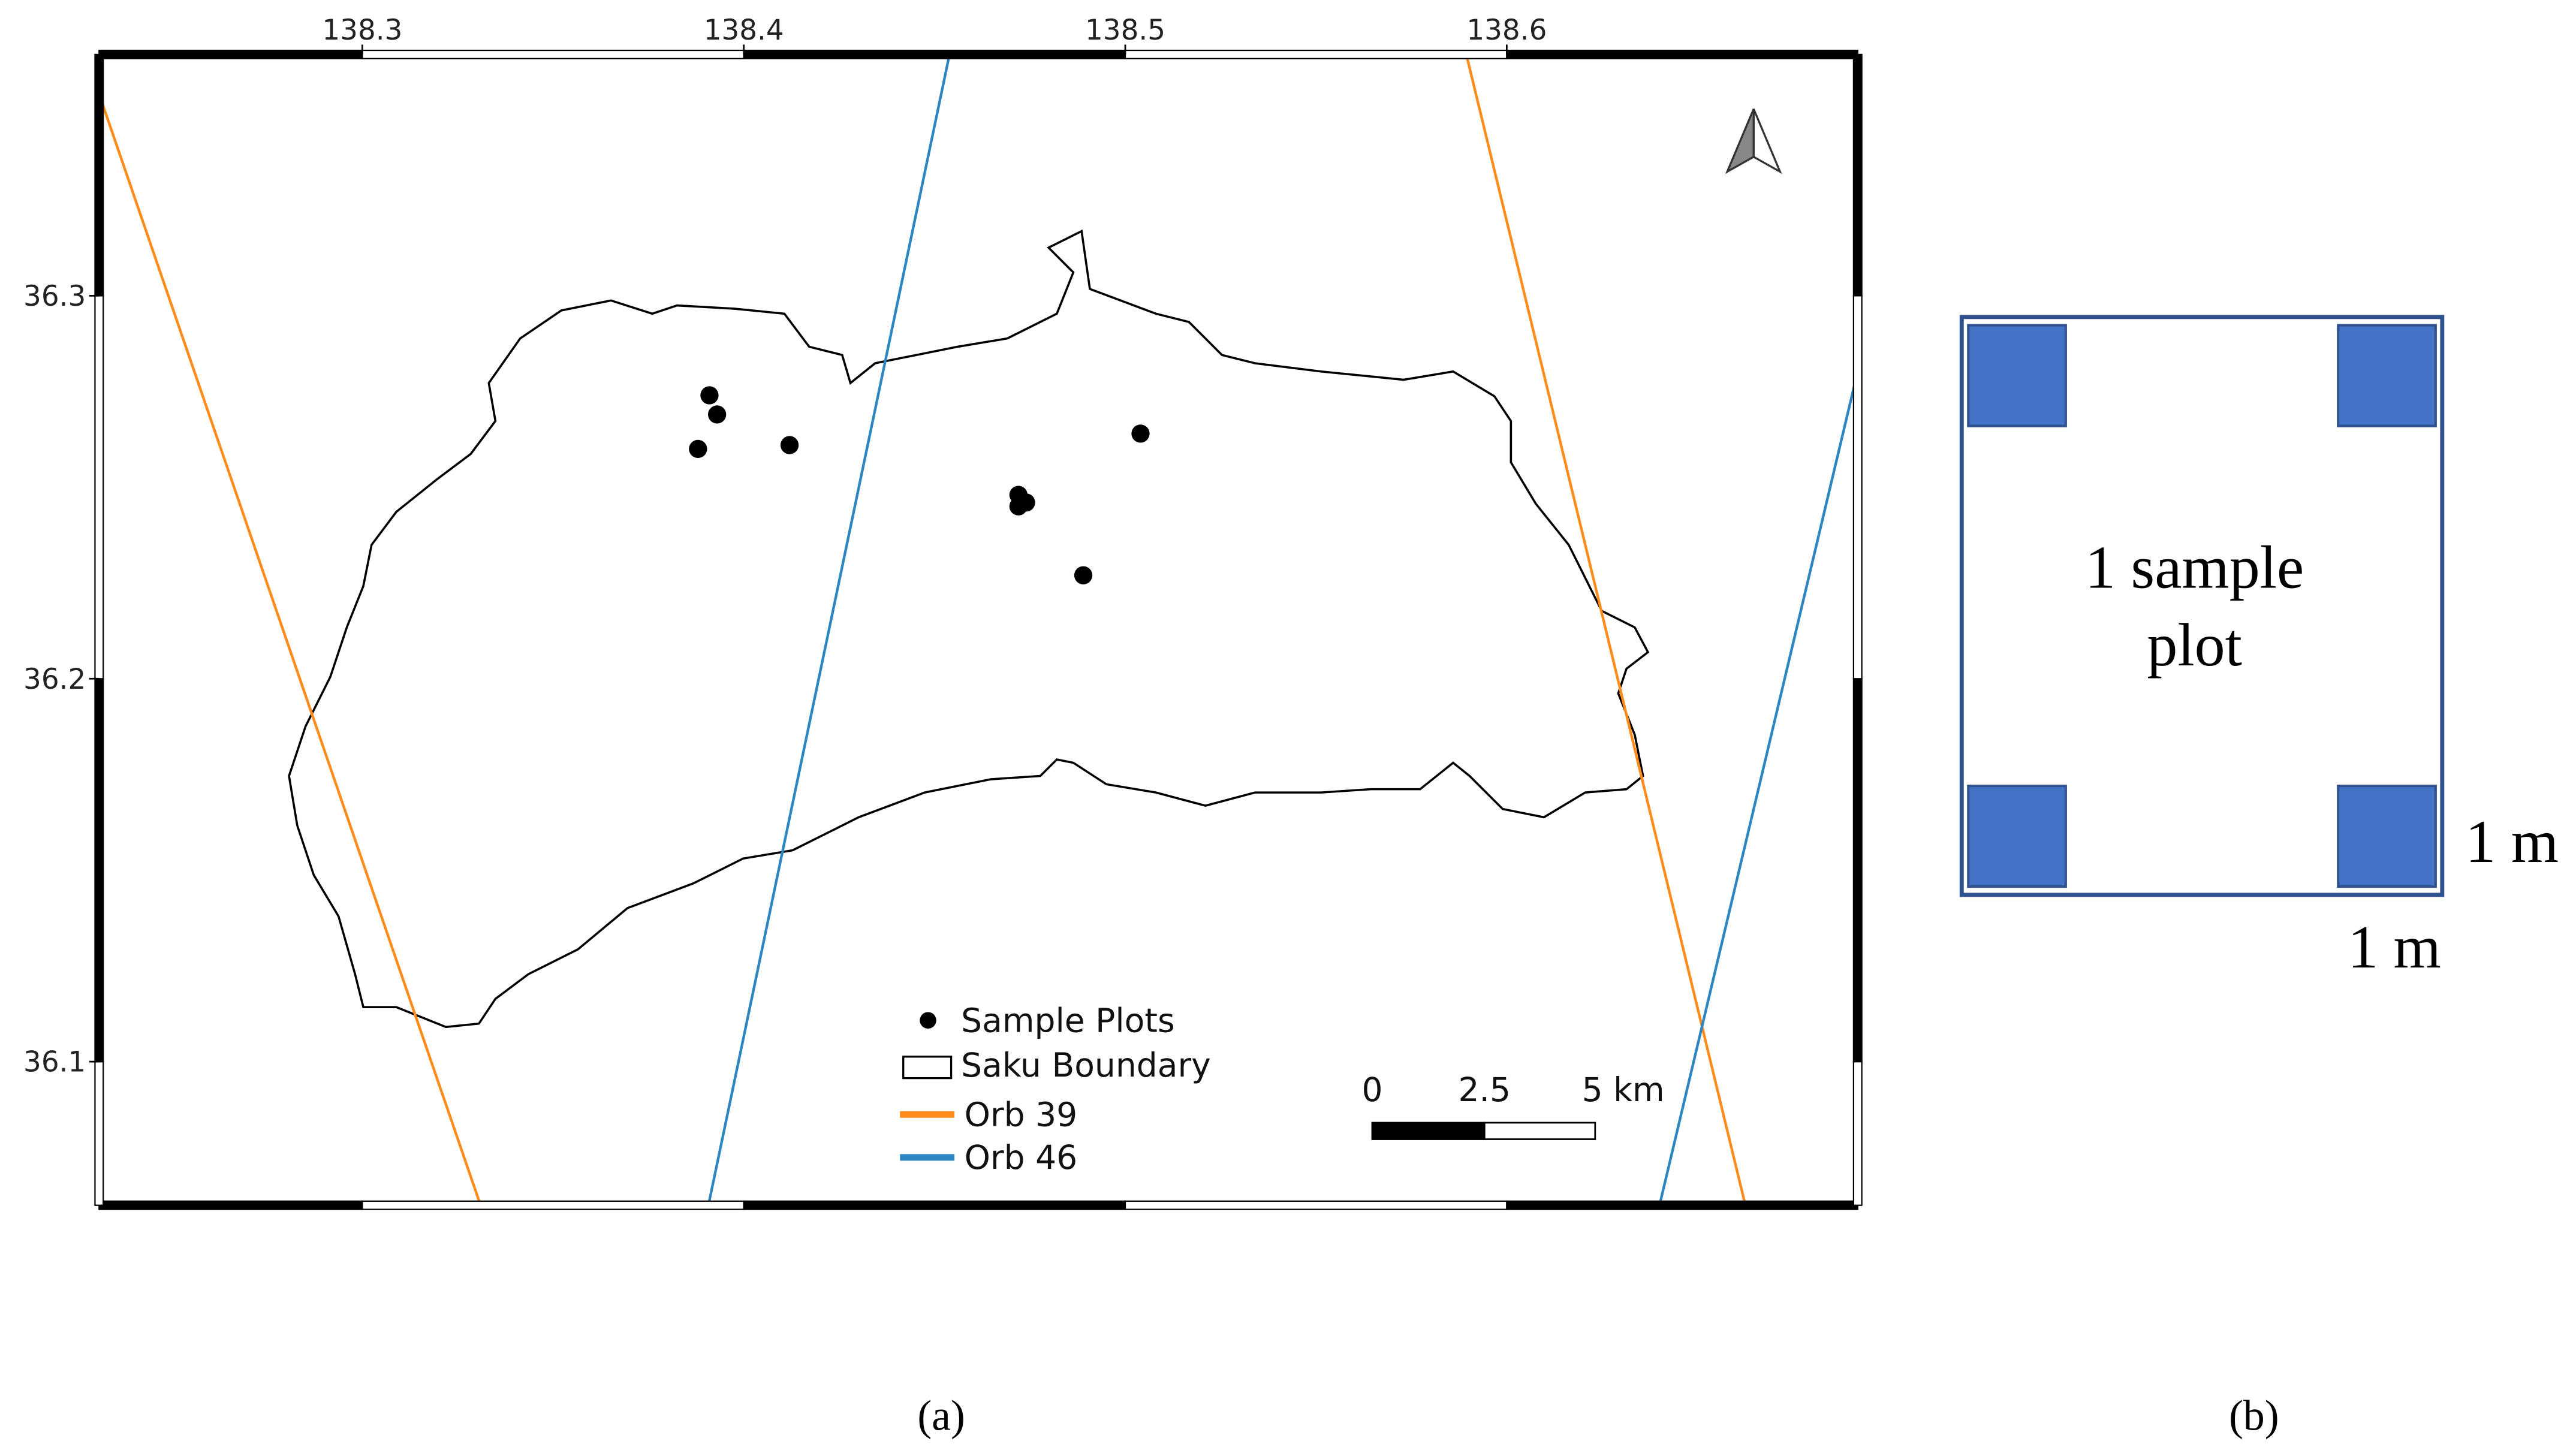 The width and height of the screenshot is (2576, 1444). Describe the element at coordinates (1371, 1090) in the screenshot. I see `scale-label: 0` at that location.